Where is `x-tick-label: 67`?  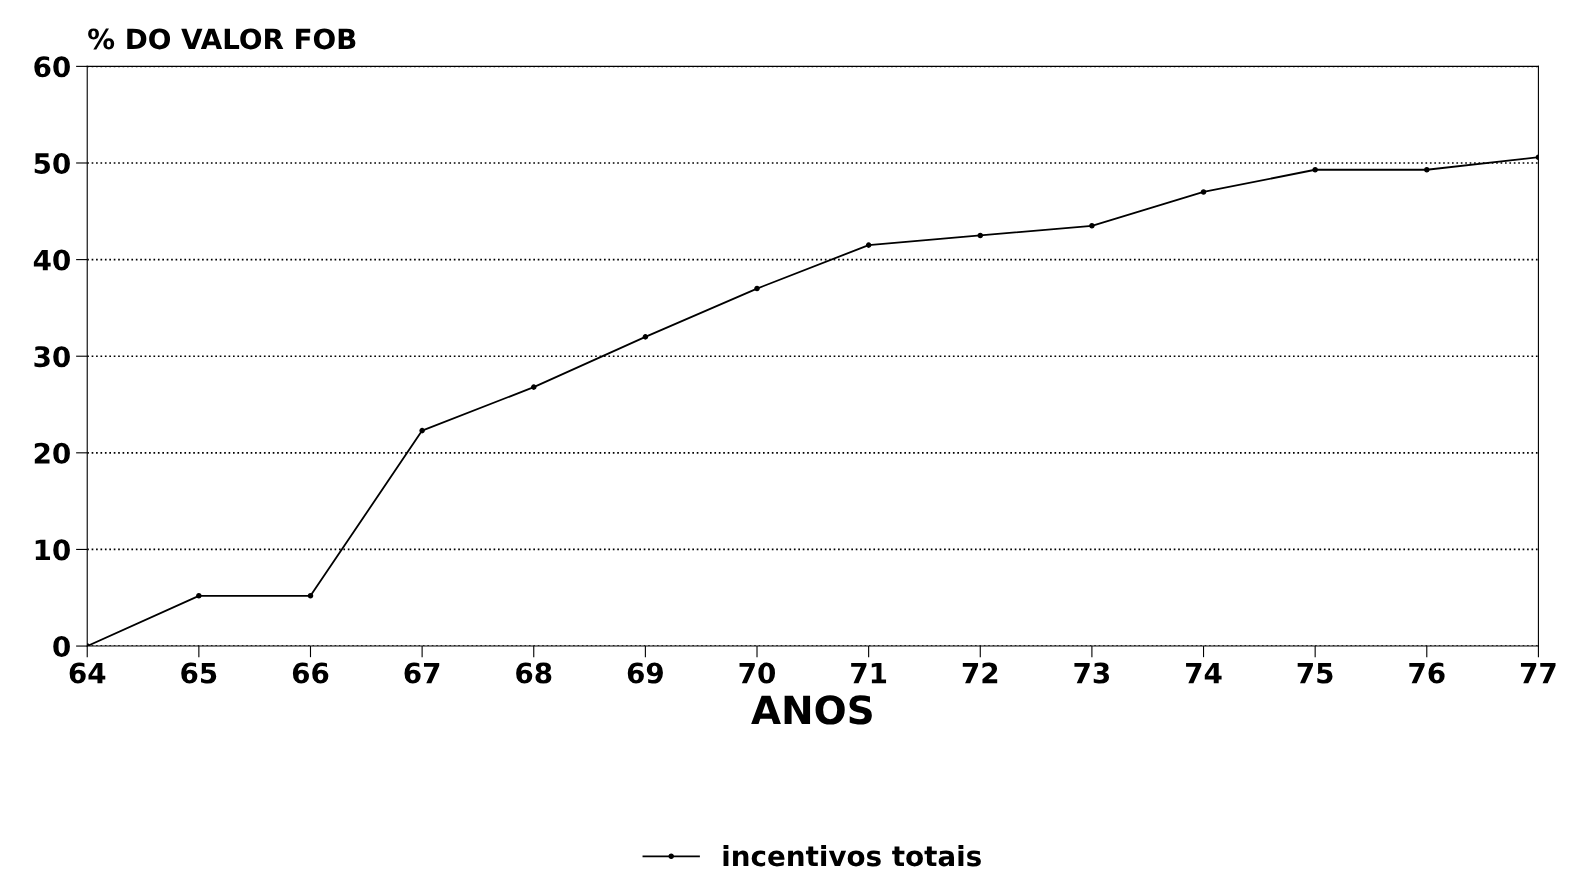
x-tick-label: 67 is located at coordinates (422, 673).